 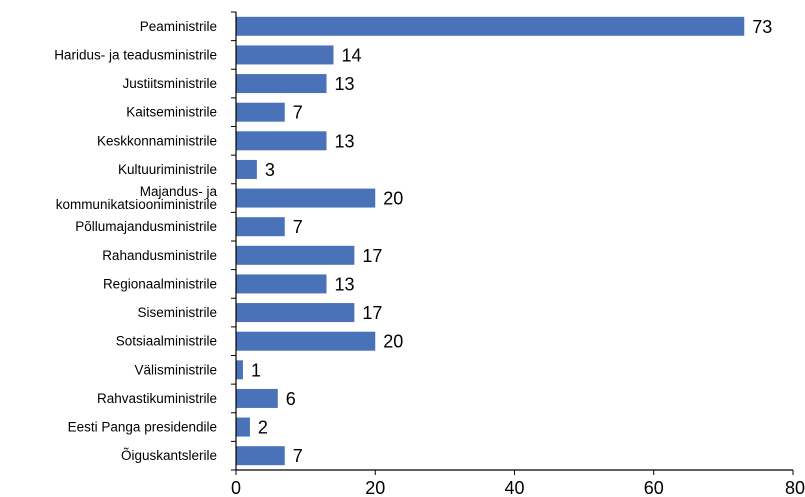 I want to click on category-label: Haridus- ja teadusministrile, so click(x=135, y=54).